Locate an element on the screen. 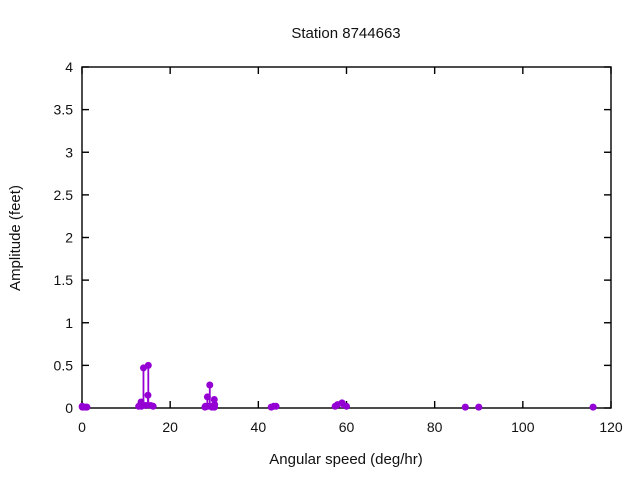 The image size is (640, 480). y-tick-label: 1 is located at coordinates (69, 323).